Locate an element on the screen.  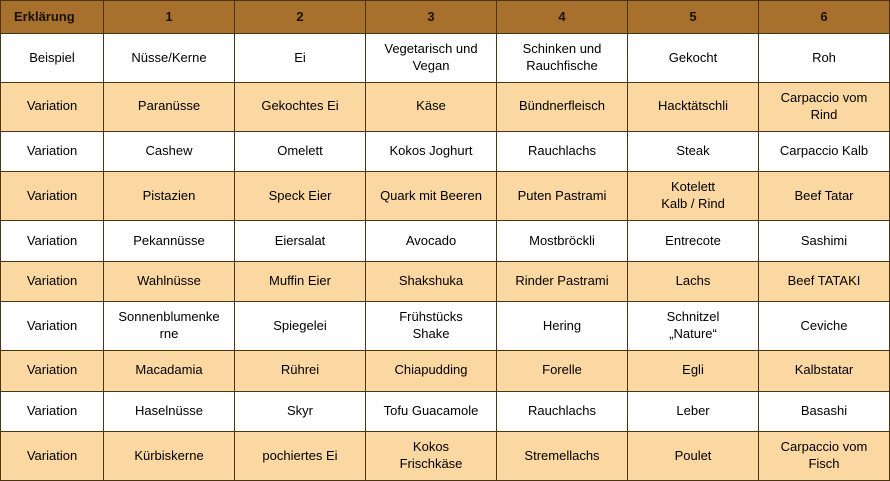
header-cell-3: 3 is located at coordinates (431, 17).